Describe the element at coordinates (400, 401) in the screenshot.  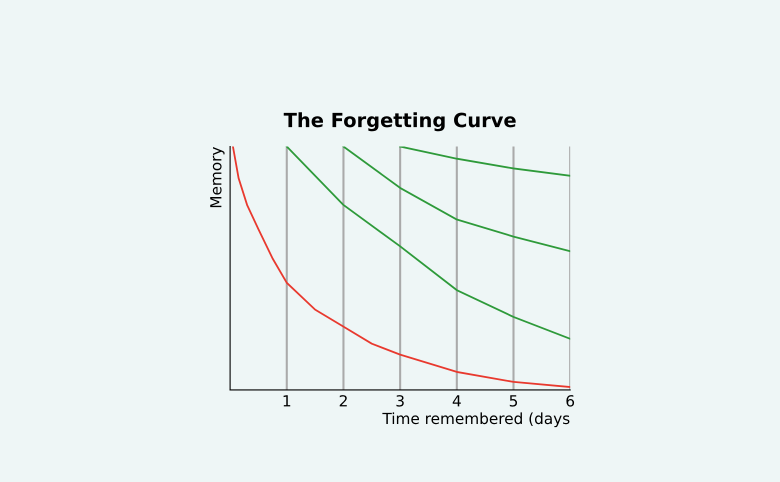
I see `x-tick-label: 3` at that location.